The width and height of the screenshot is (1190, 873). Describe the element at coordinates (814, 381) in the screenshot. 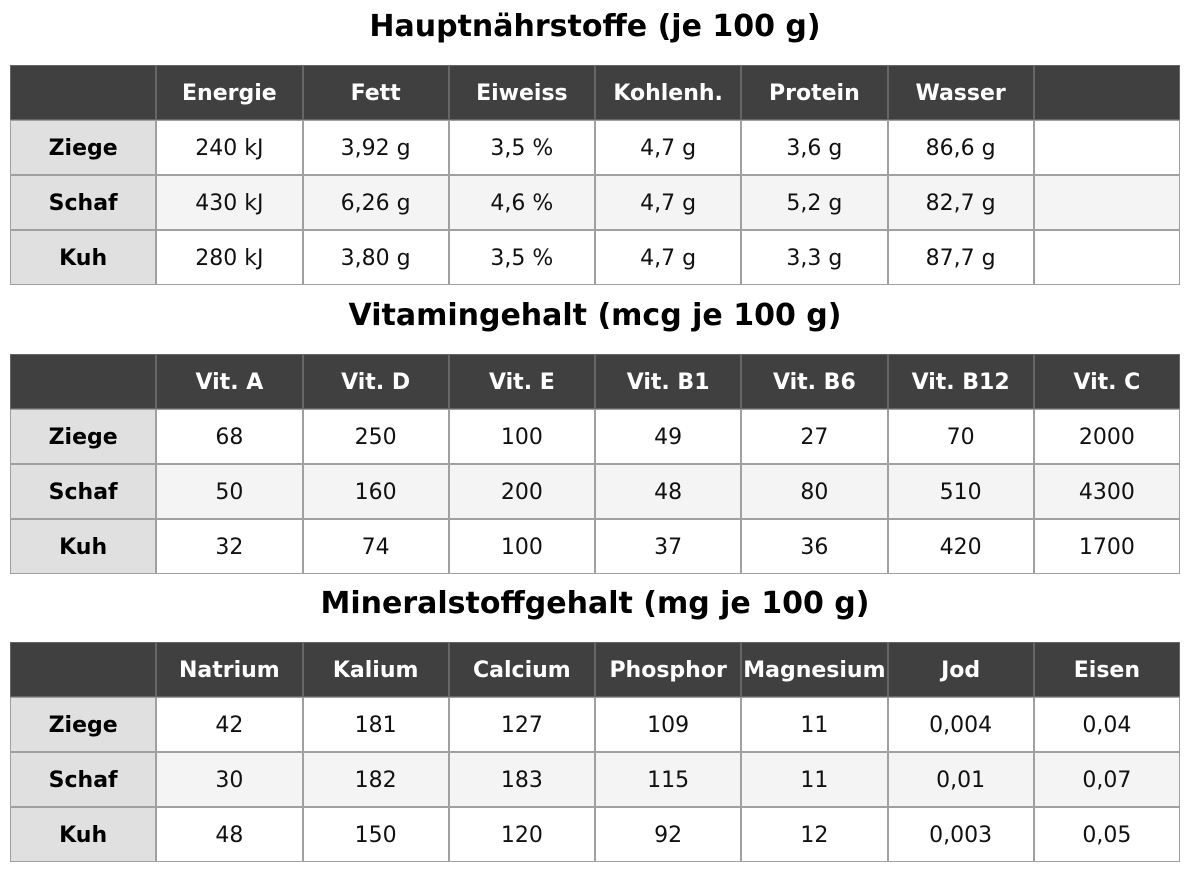

I see `column-header: Vit. B6` at that location.